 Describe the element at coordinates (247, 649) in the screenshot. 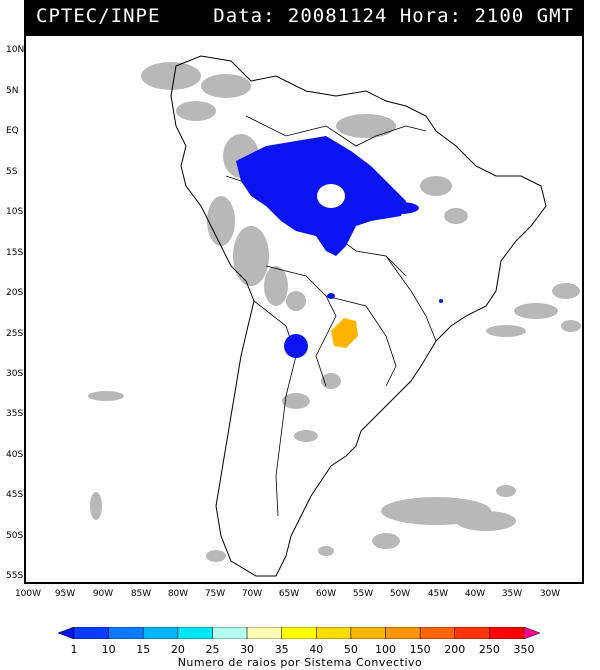

I see `colorbar-label: 30` at that location.